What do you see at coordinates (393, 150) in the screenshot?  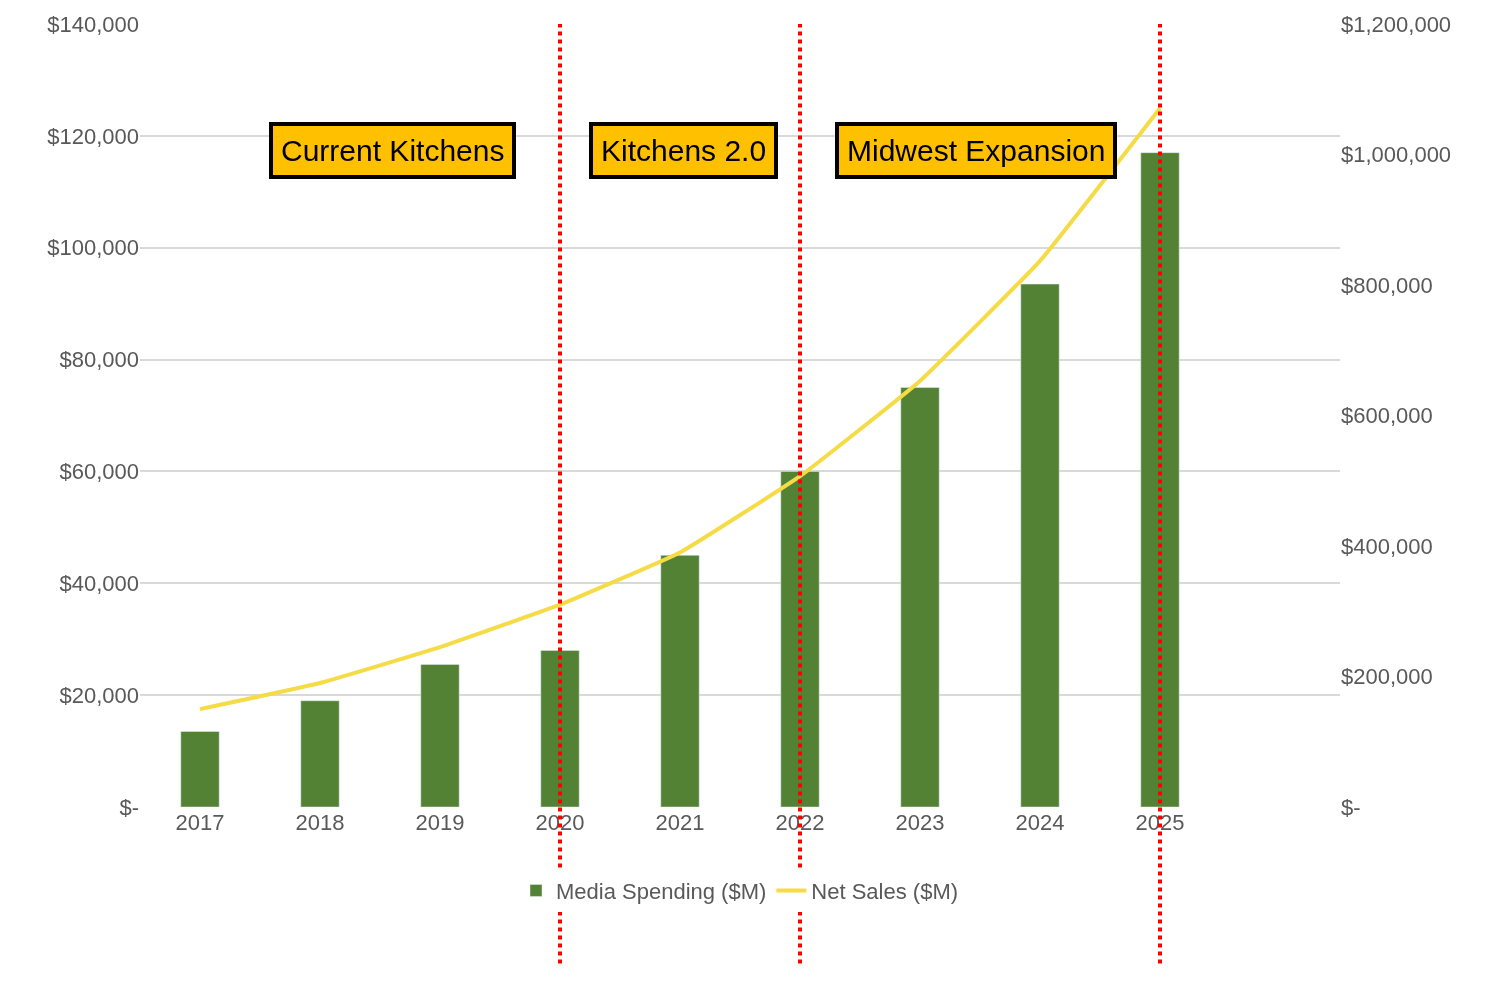 I see `annotation: Current Kitchens` at bounding box center [393, 150].